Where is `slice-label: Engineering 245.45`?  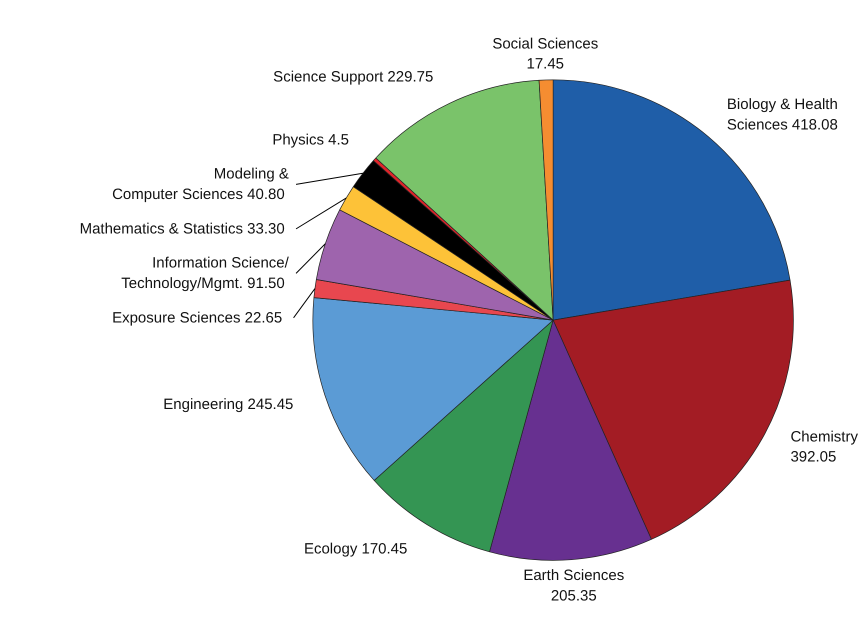
slice-label: Engineering 245.45 is located at coordinates (228, 404).